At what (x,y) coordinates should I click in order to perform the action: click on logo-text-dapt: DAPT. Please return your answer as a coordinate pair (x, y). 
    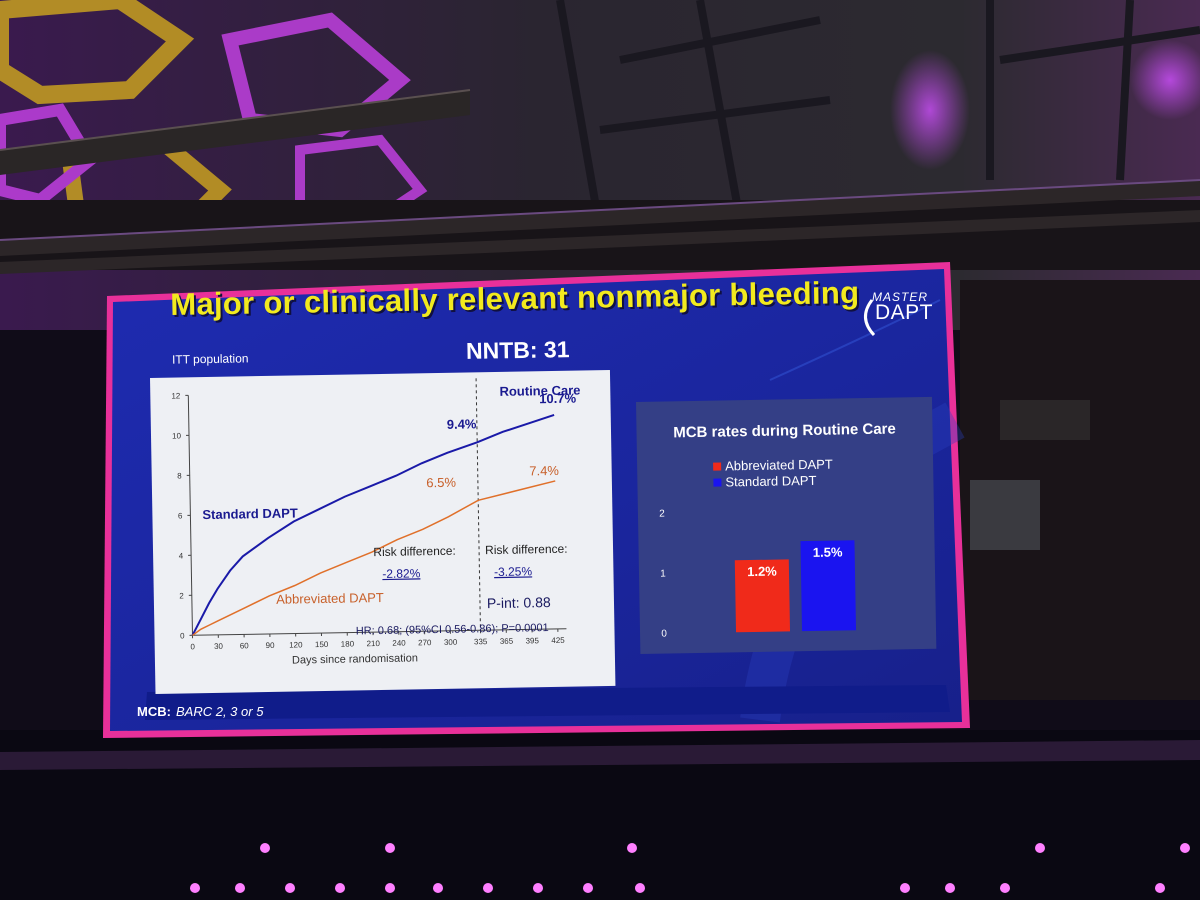
    Looking at the image, I should click on (904, 312).